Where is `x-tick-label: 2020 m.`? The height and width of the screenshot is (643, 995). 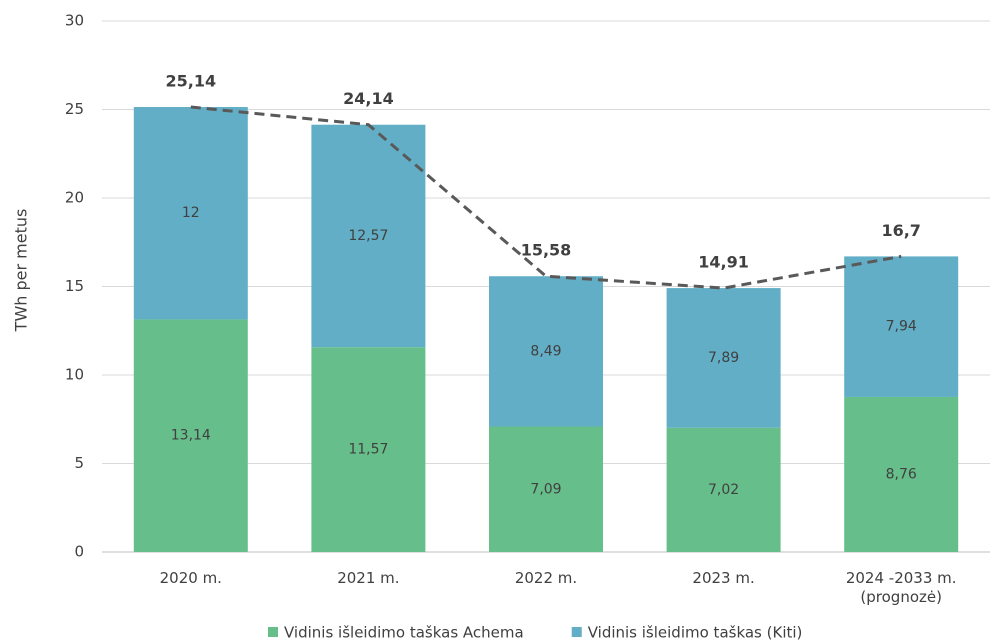 x-tick-label: 2020 m. is located at coordinates (190, 578).